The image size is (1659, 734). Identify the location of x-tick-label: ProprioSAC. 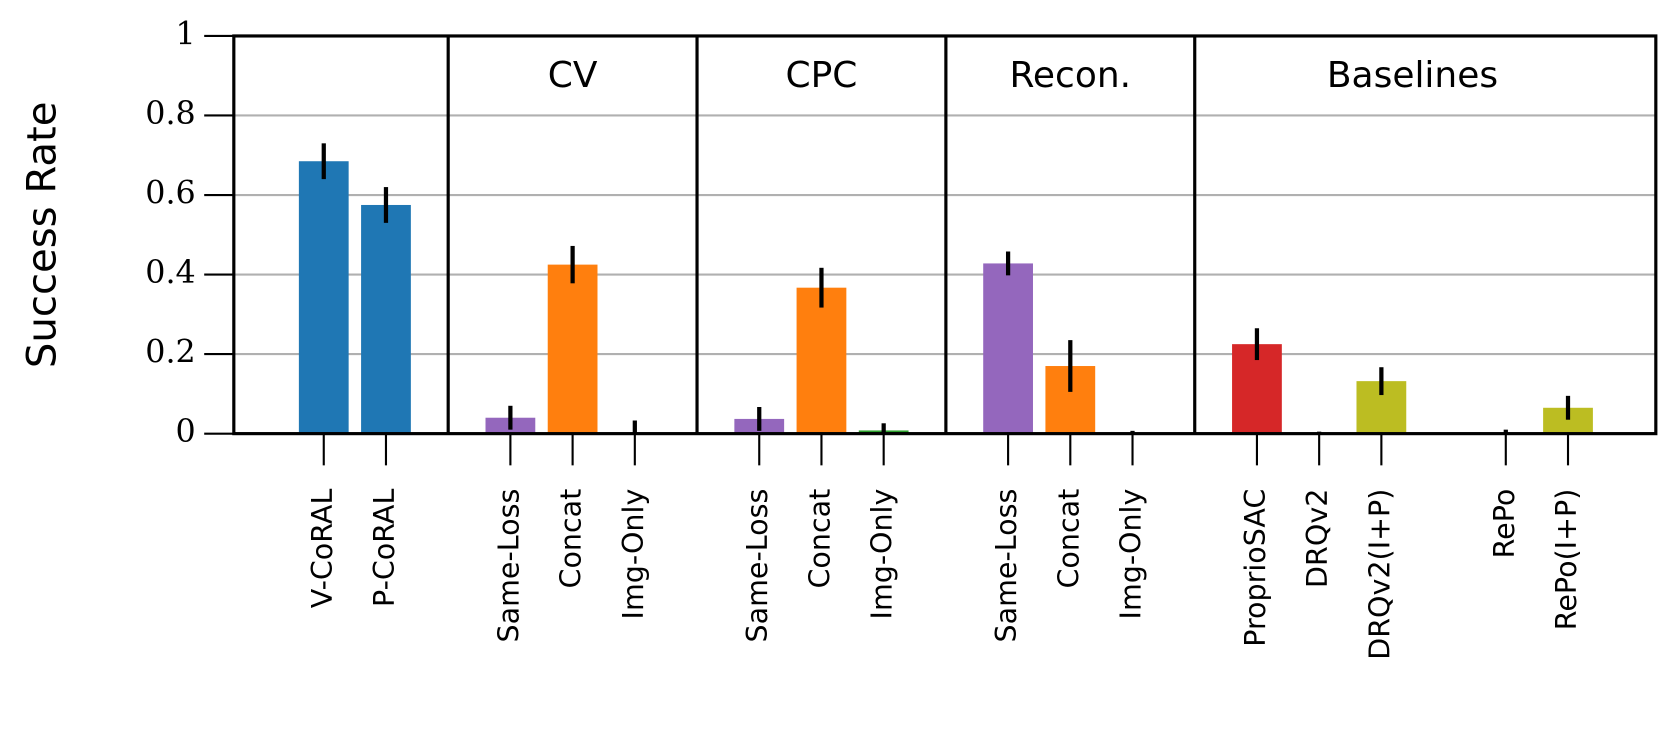
(1255, 568).